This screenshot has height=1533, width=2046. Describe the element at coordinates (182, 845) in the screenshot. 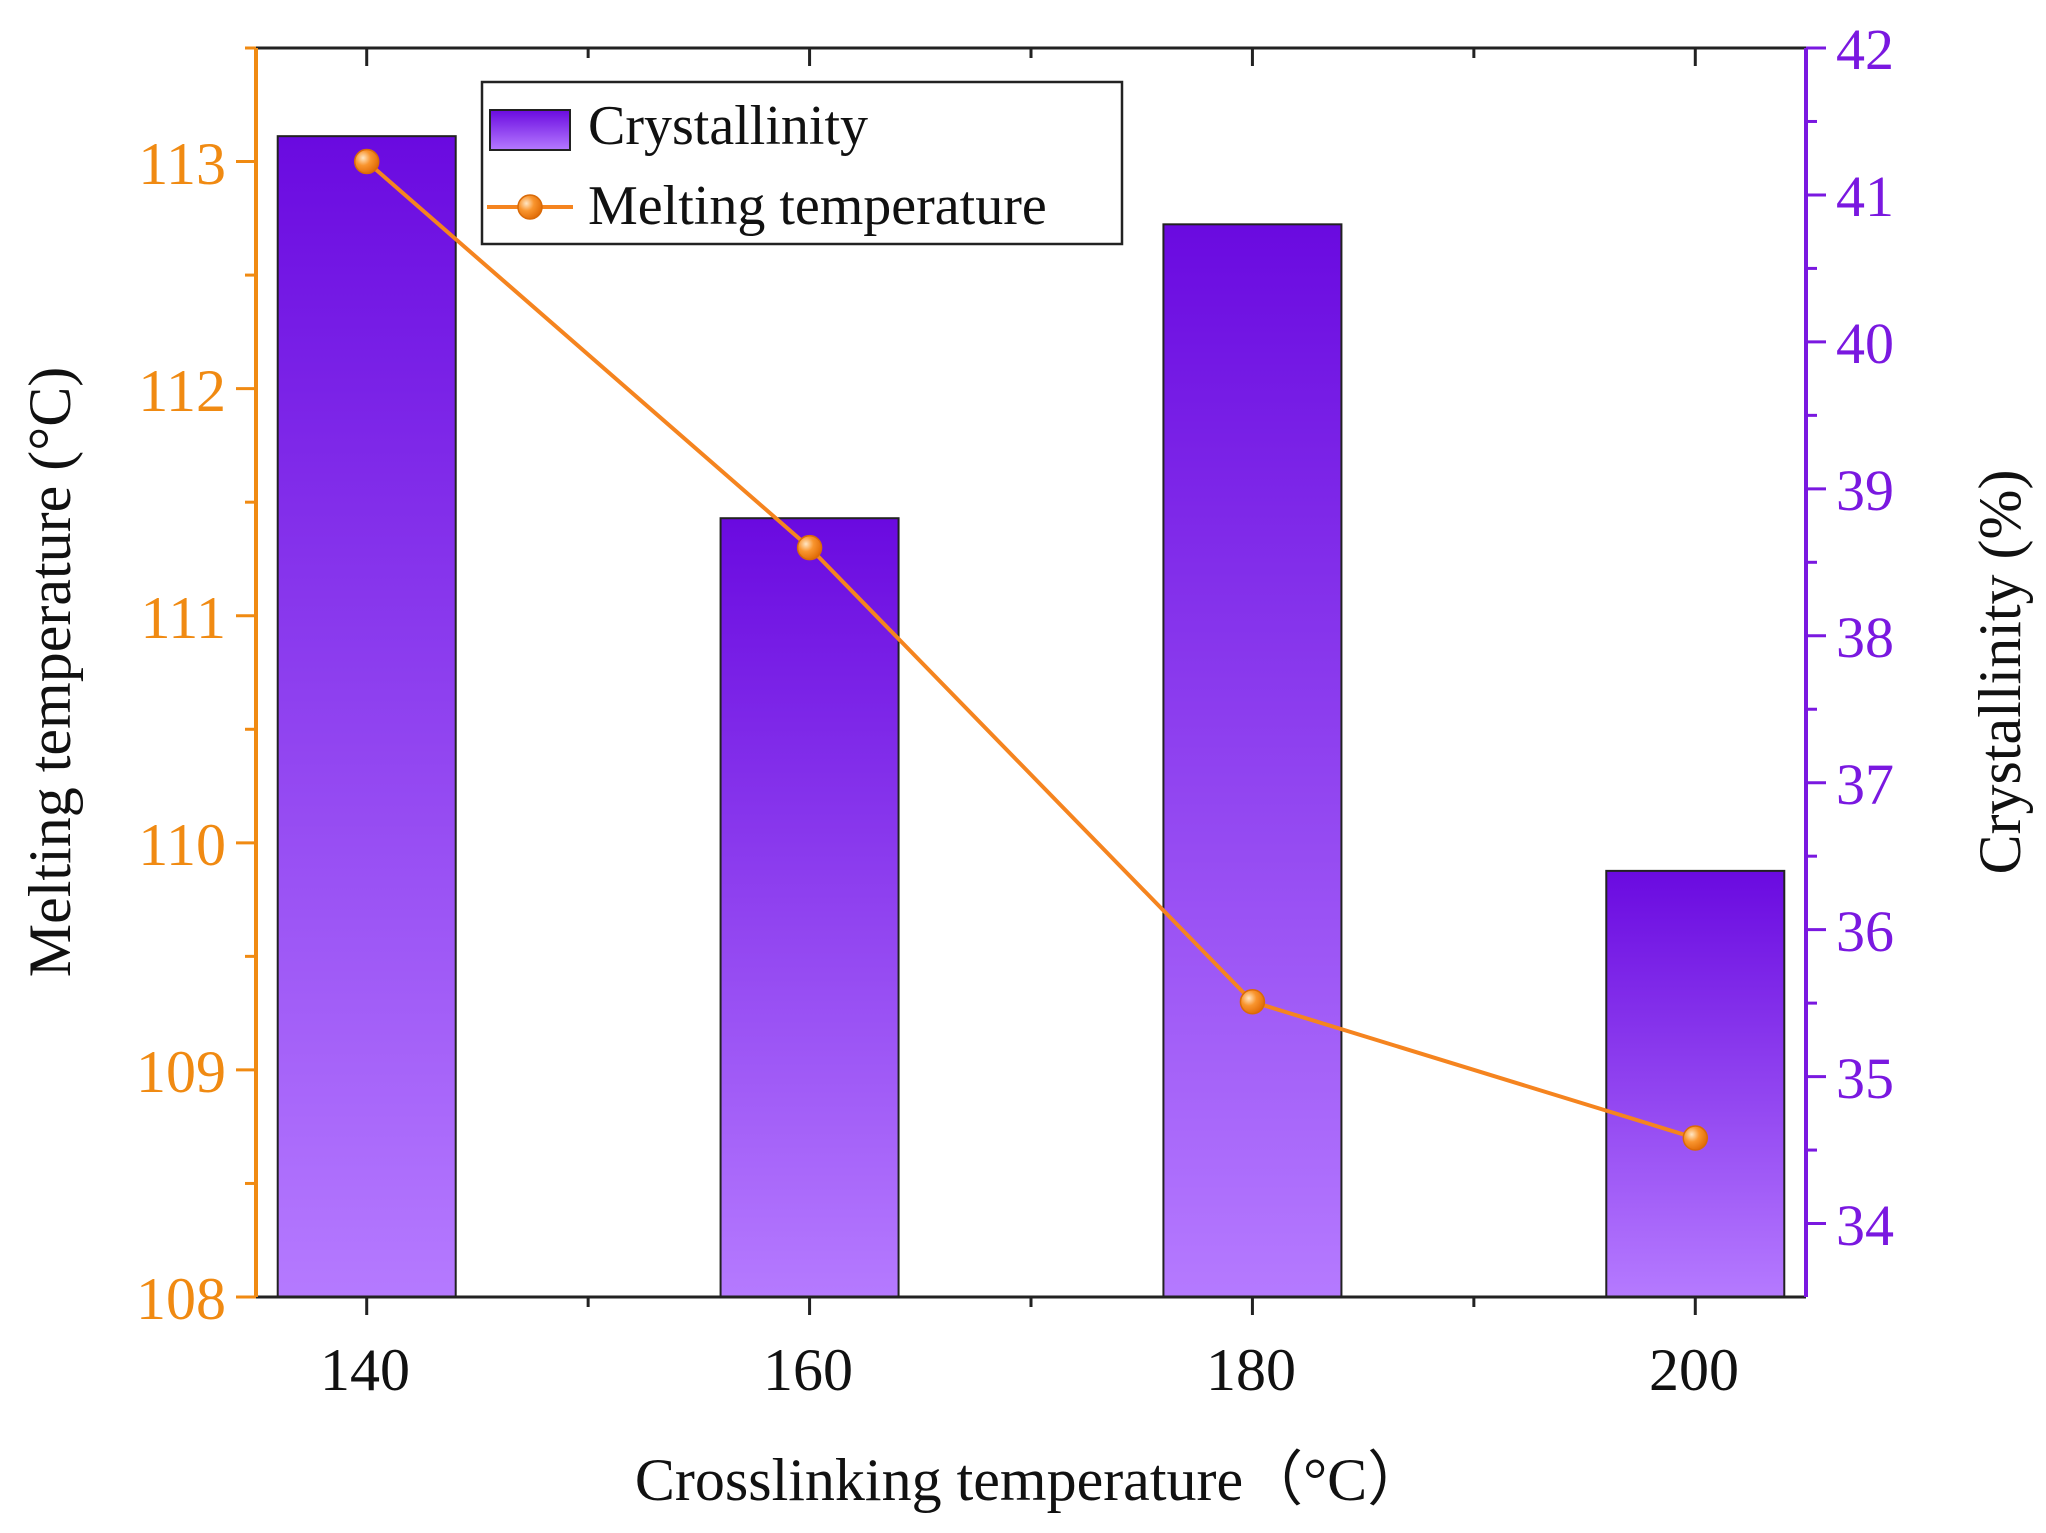

I see `left-tick-label: 110` at that location.